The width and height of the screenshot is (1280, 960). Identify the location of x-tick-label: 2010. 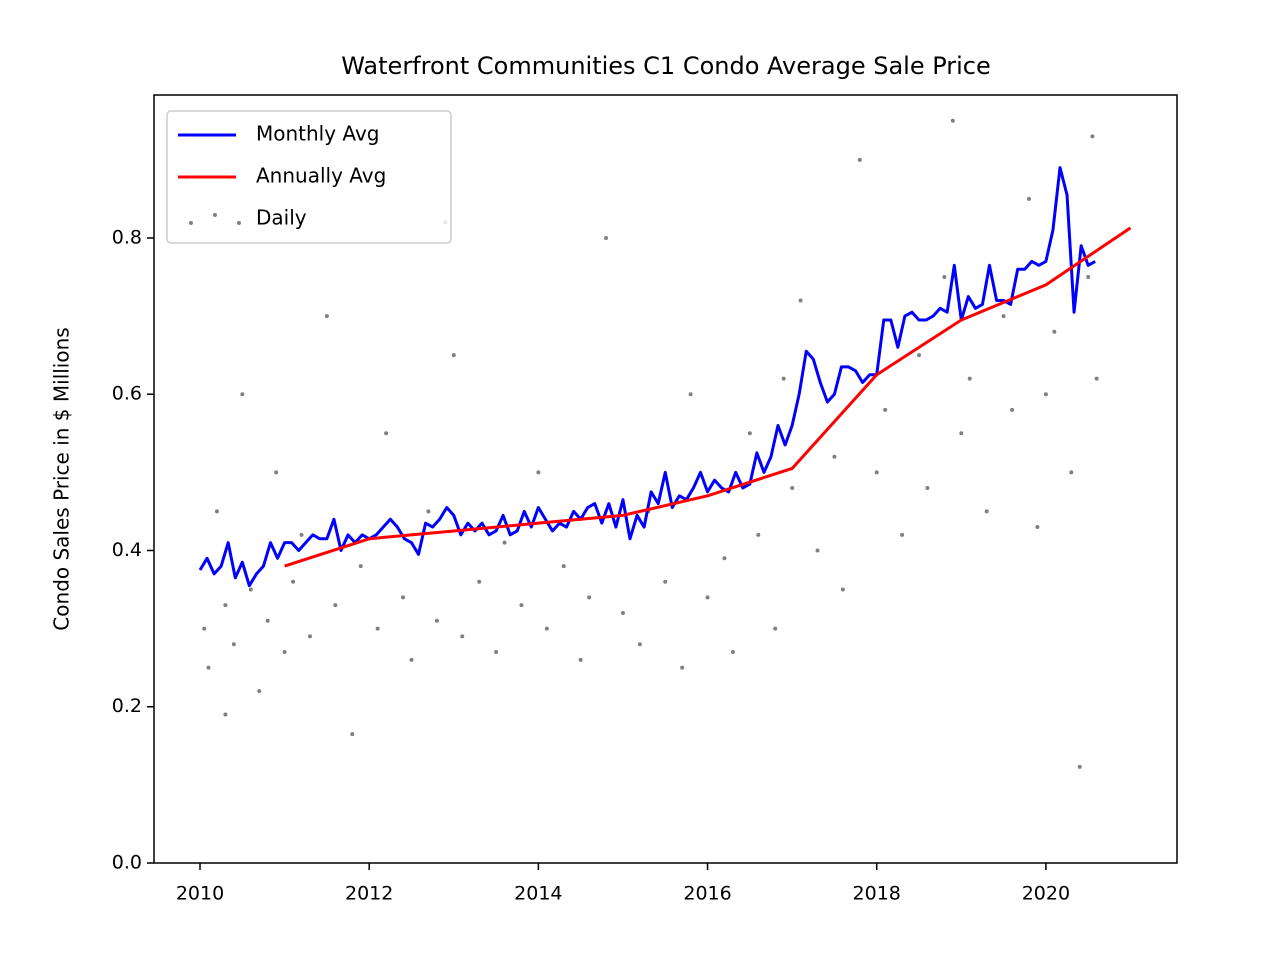
(200, 894).